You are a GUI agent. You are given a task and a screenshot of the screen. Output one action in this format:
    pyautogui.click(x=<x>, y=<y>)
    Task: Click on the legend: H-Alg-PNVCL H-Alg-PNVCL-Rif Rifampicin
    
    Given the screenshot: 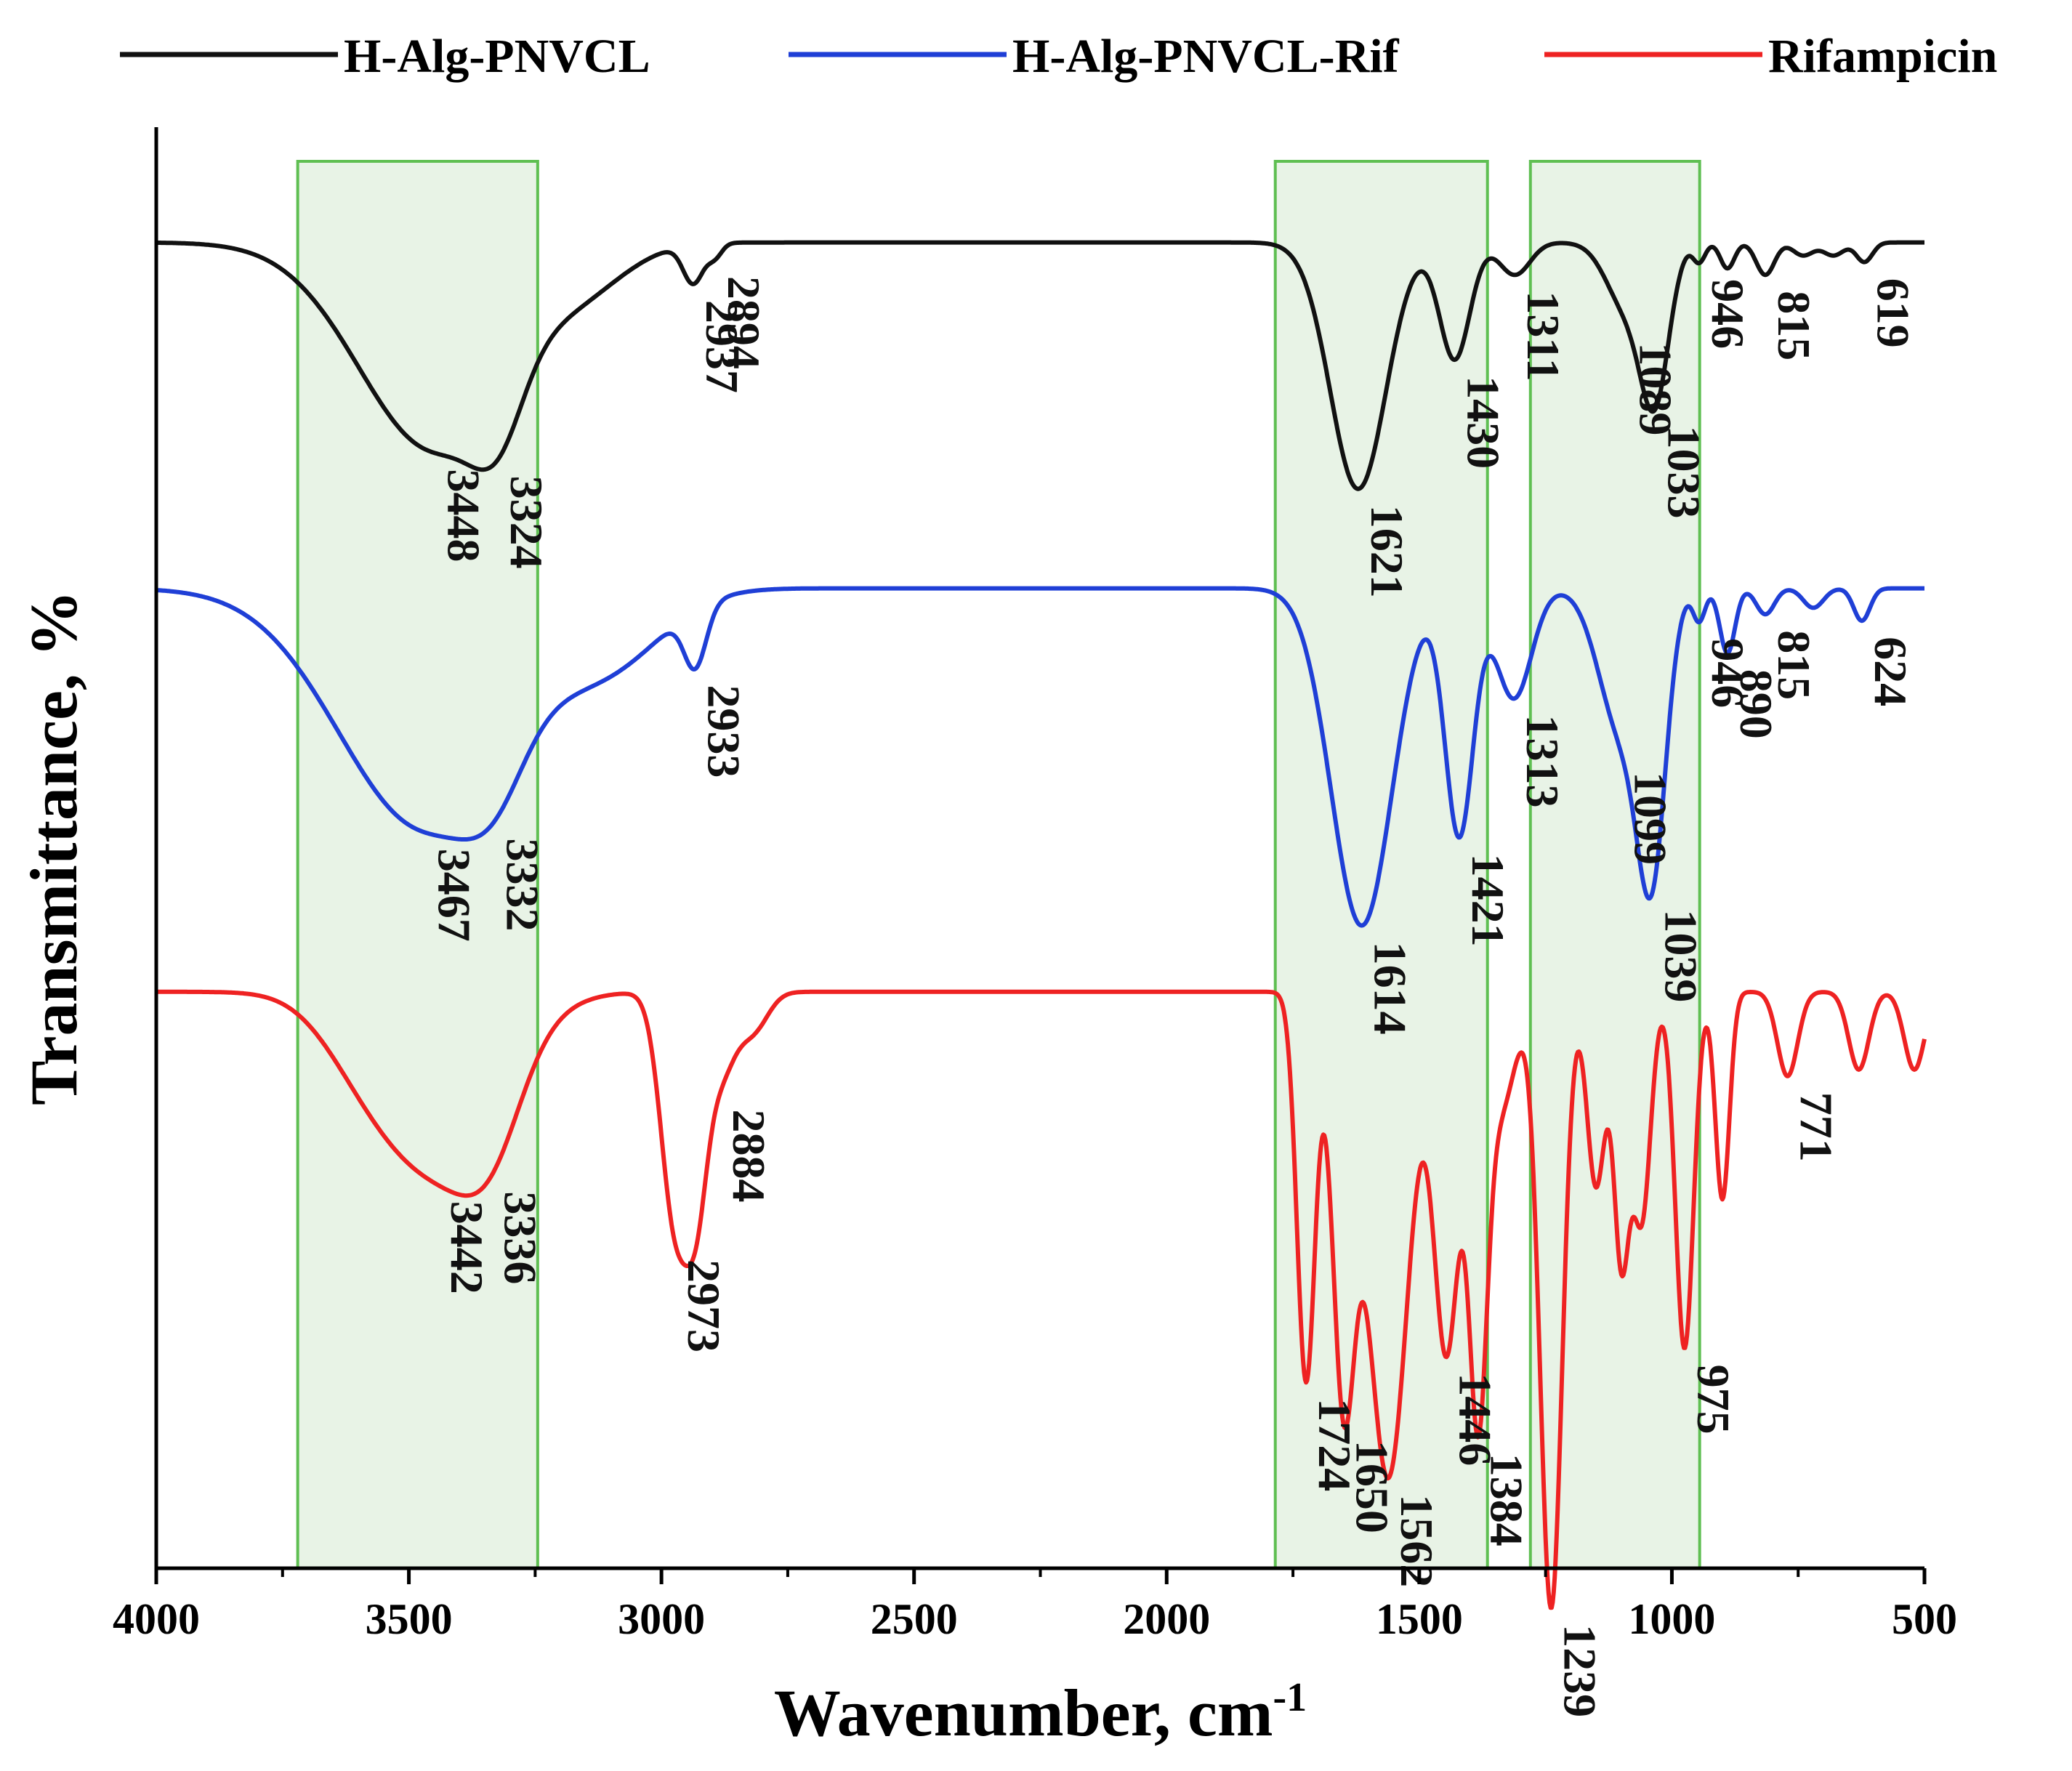 What is the action you would take?
    pyautogui.click(x=1058, y=56)
    